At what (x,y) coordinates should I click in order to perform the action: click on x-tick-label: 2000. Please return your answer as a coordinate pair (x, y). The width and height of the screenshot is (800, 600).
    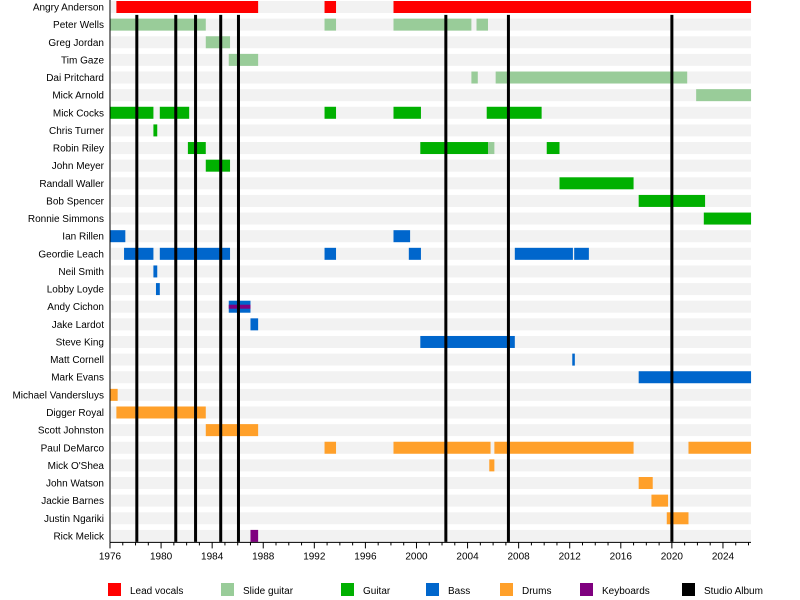
    Looking at the image, I should click on (416, 556).